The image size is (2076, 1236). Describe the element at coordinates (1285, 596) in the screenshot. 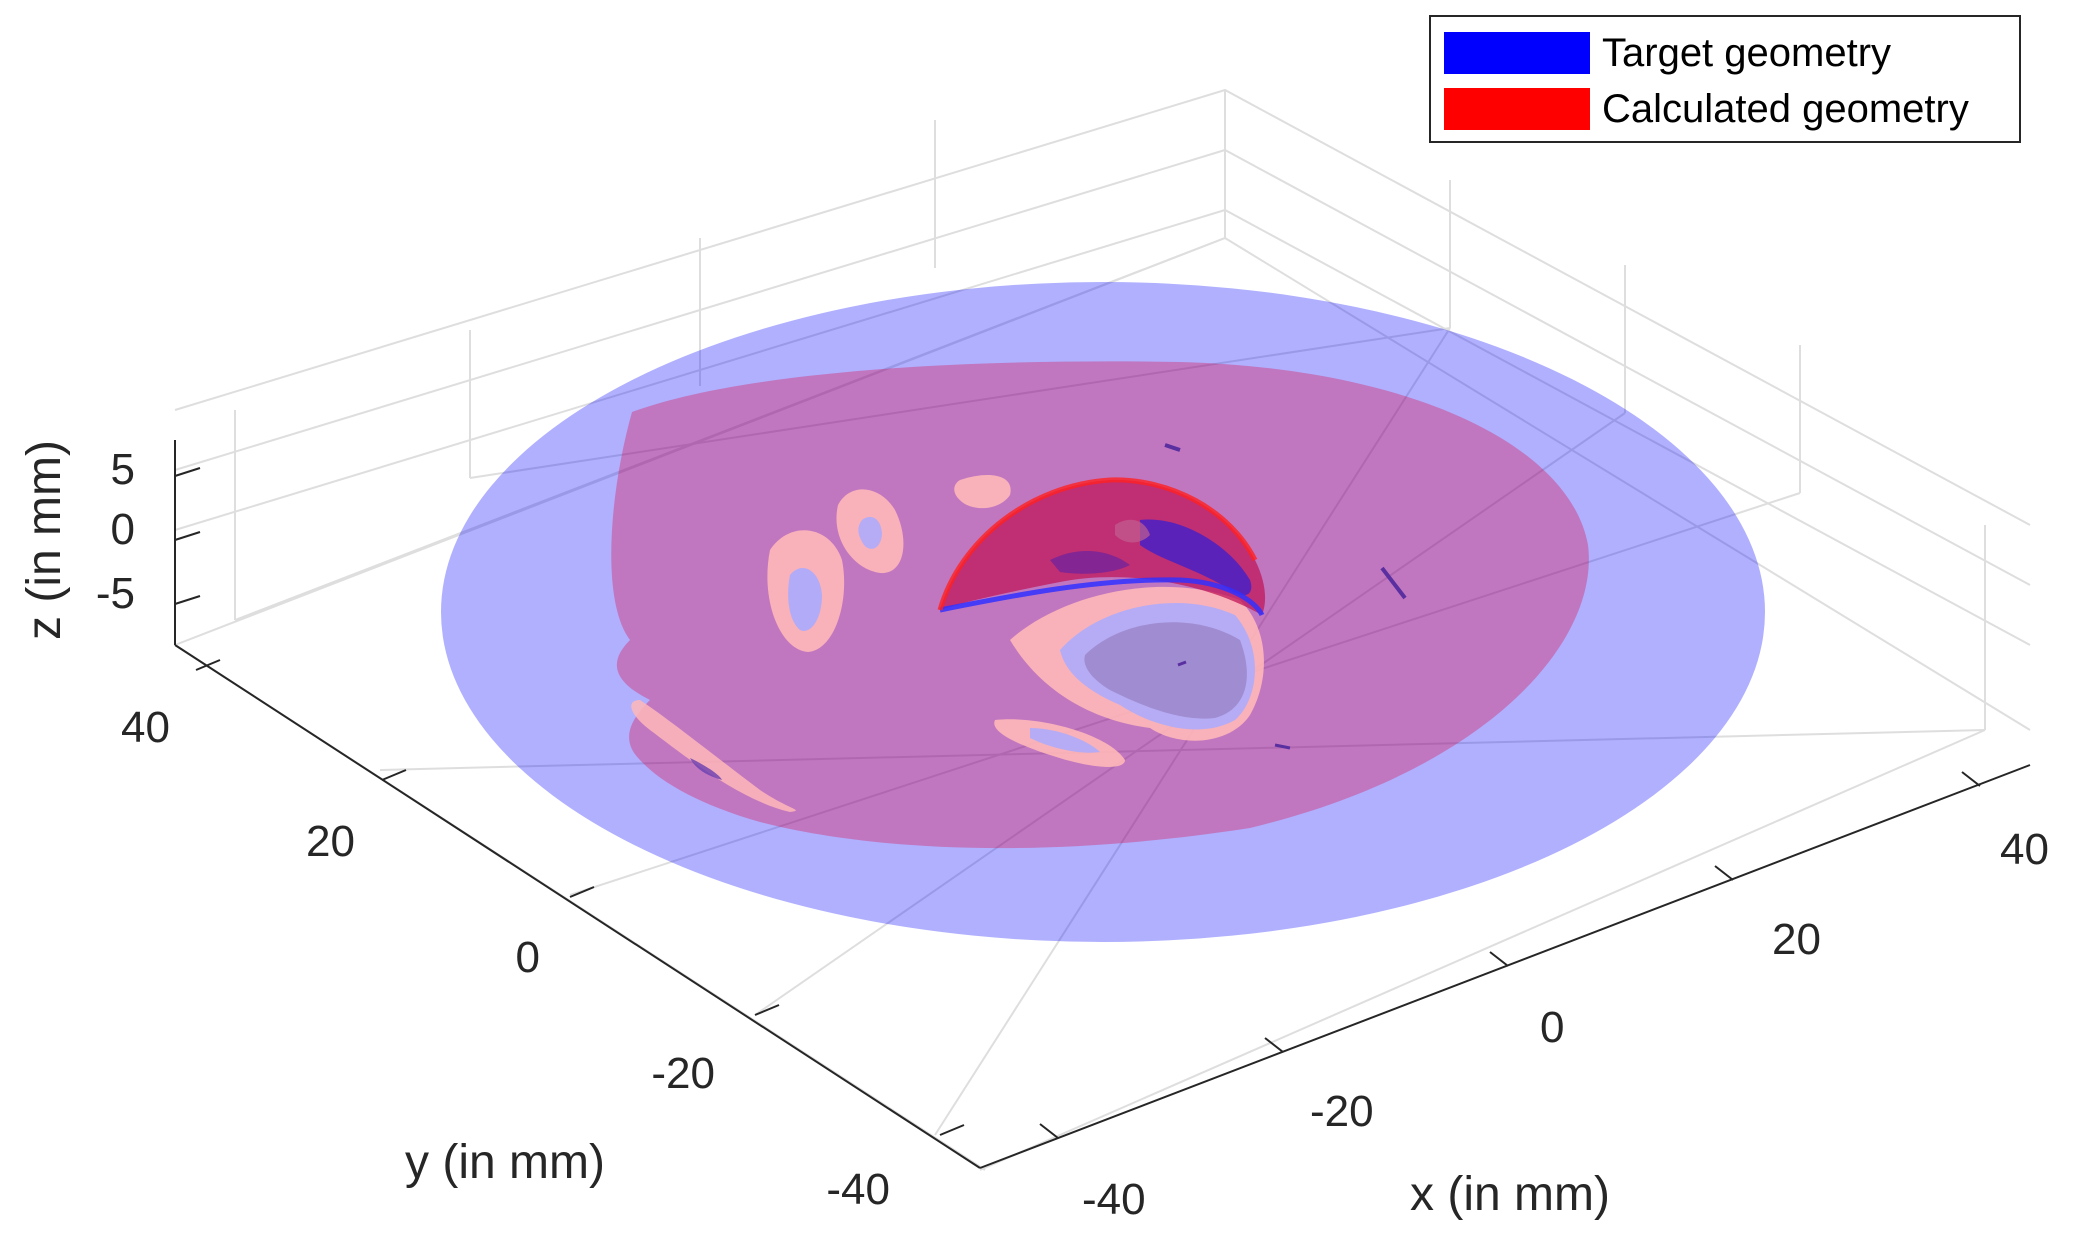

I see `surface-specks` at that location.